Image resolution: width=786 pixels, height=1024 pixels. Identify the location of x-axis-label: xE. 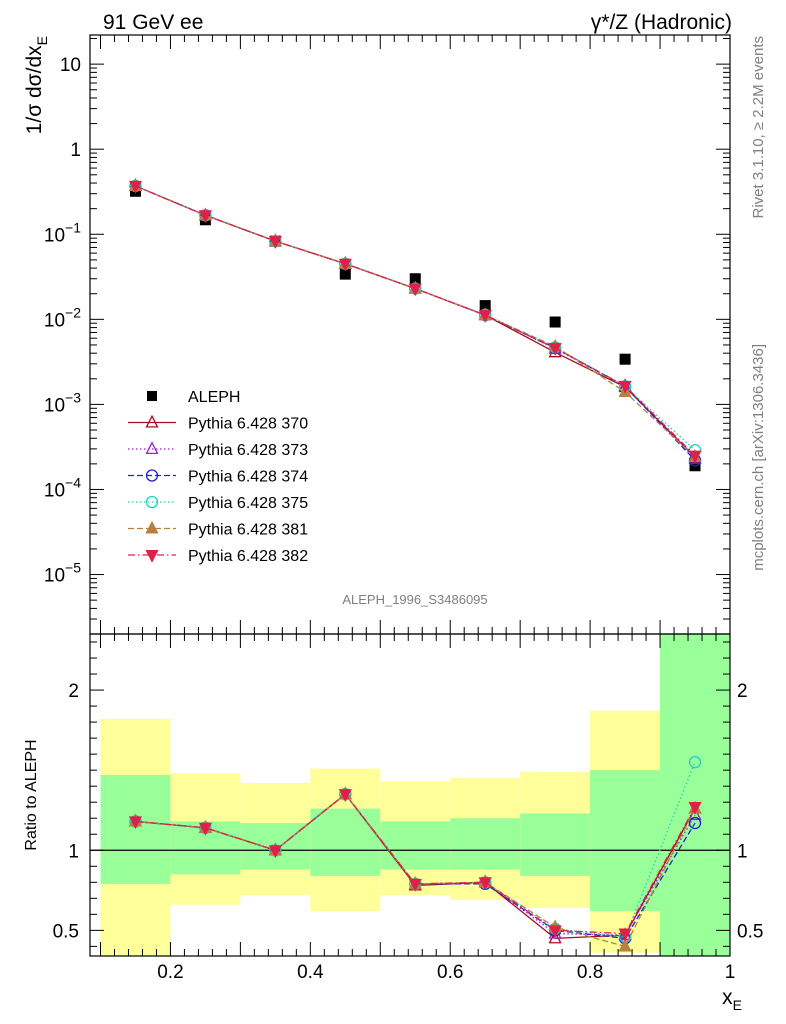
(732, 999).